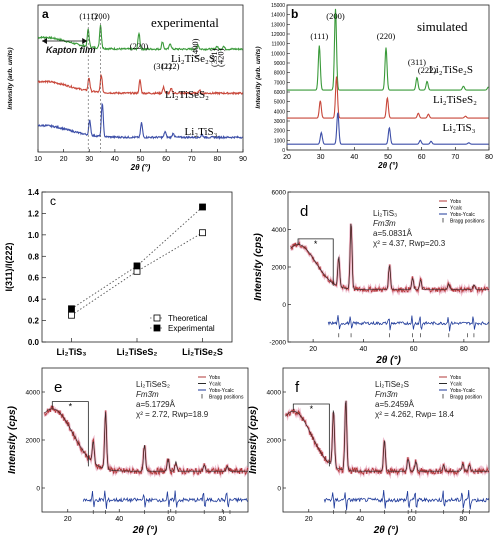 This screenshot has height=550, width=494. Describe the element at coordinates (195, 47) in the screenshot. I see `peak-label: (400)` at that location.